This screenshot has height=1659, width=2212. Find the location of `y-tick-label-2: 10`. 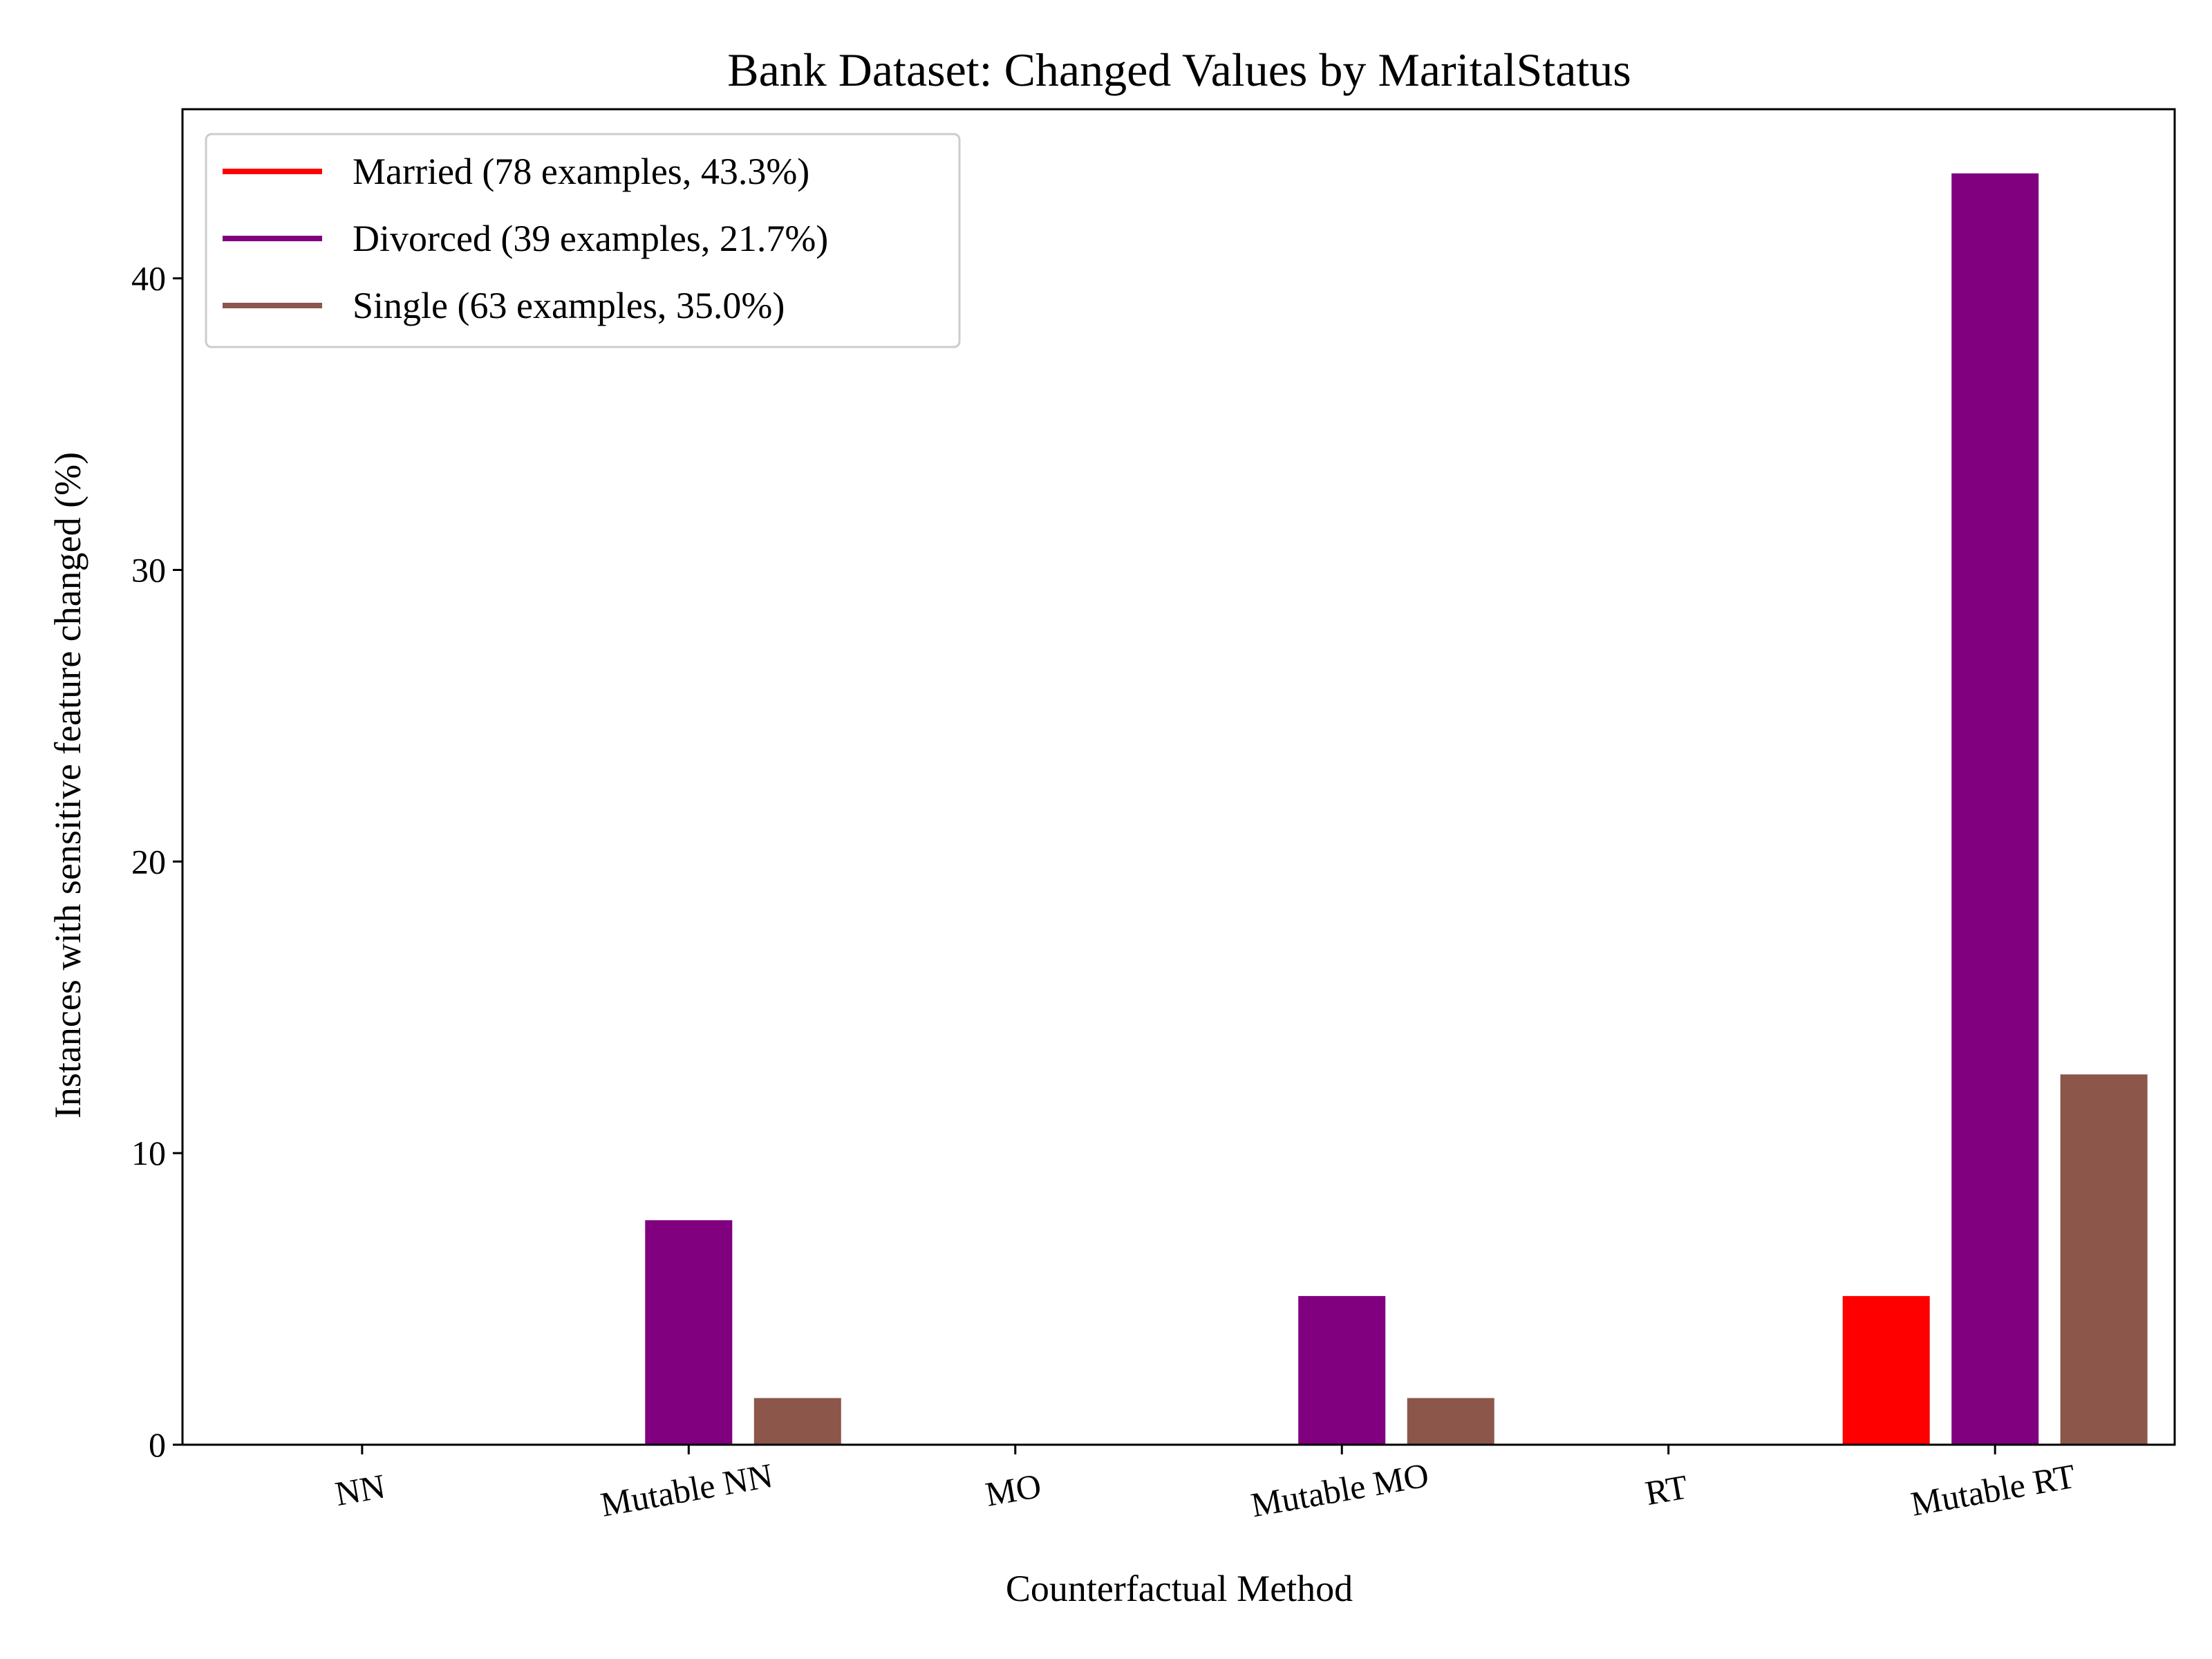

y-tick-label-2: 10 is located at coordinates (148, 1153).